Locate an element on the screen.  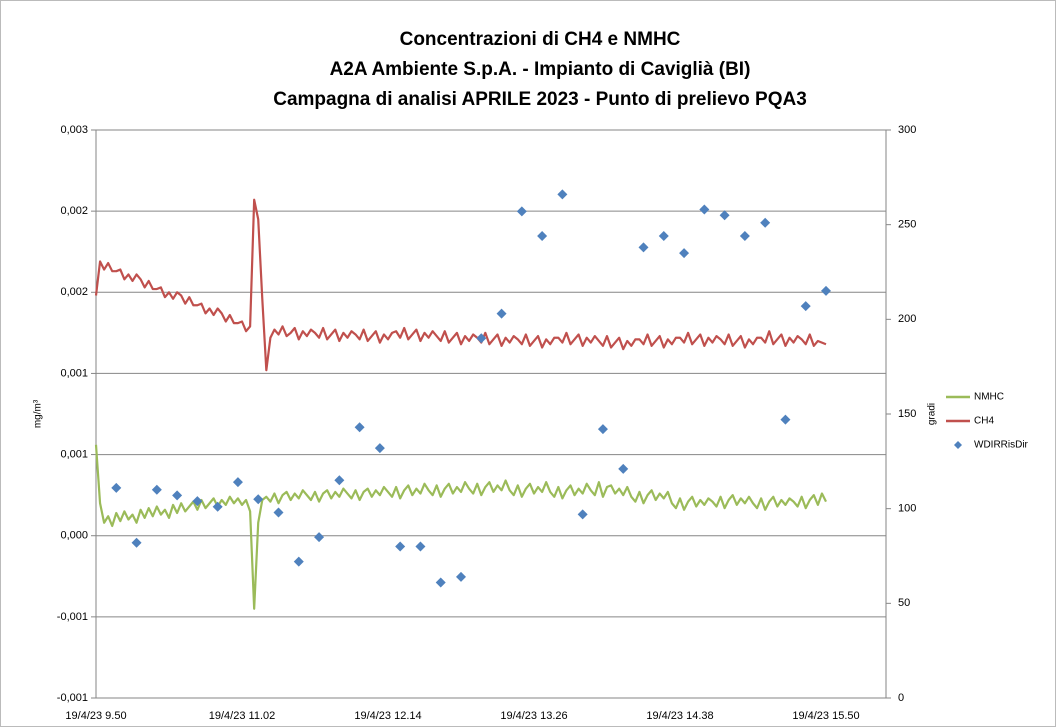
x-tick-label: 19/4/23 11.02 is located at coordinates (242, 716).